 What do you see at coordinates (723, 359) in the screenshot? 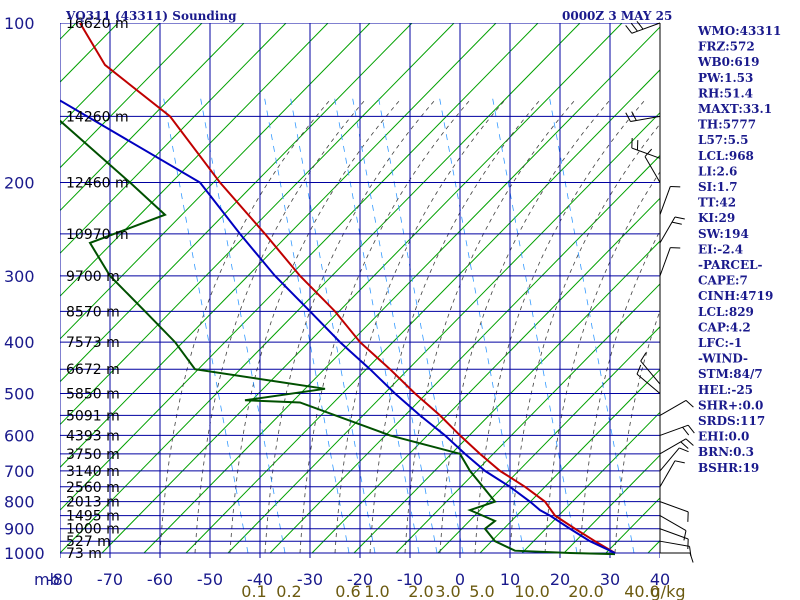
I see `index-line: -WIND-` at bounding box center [723, 359].